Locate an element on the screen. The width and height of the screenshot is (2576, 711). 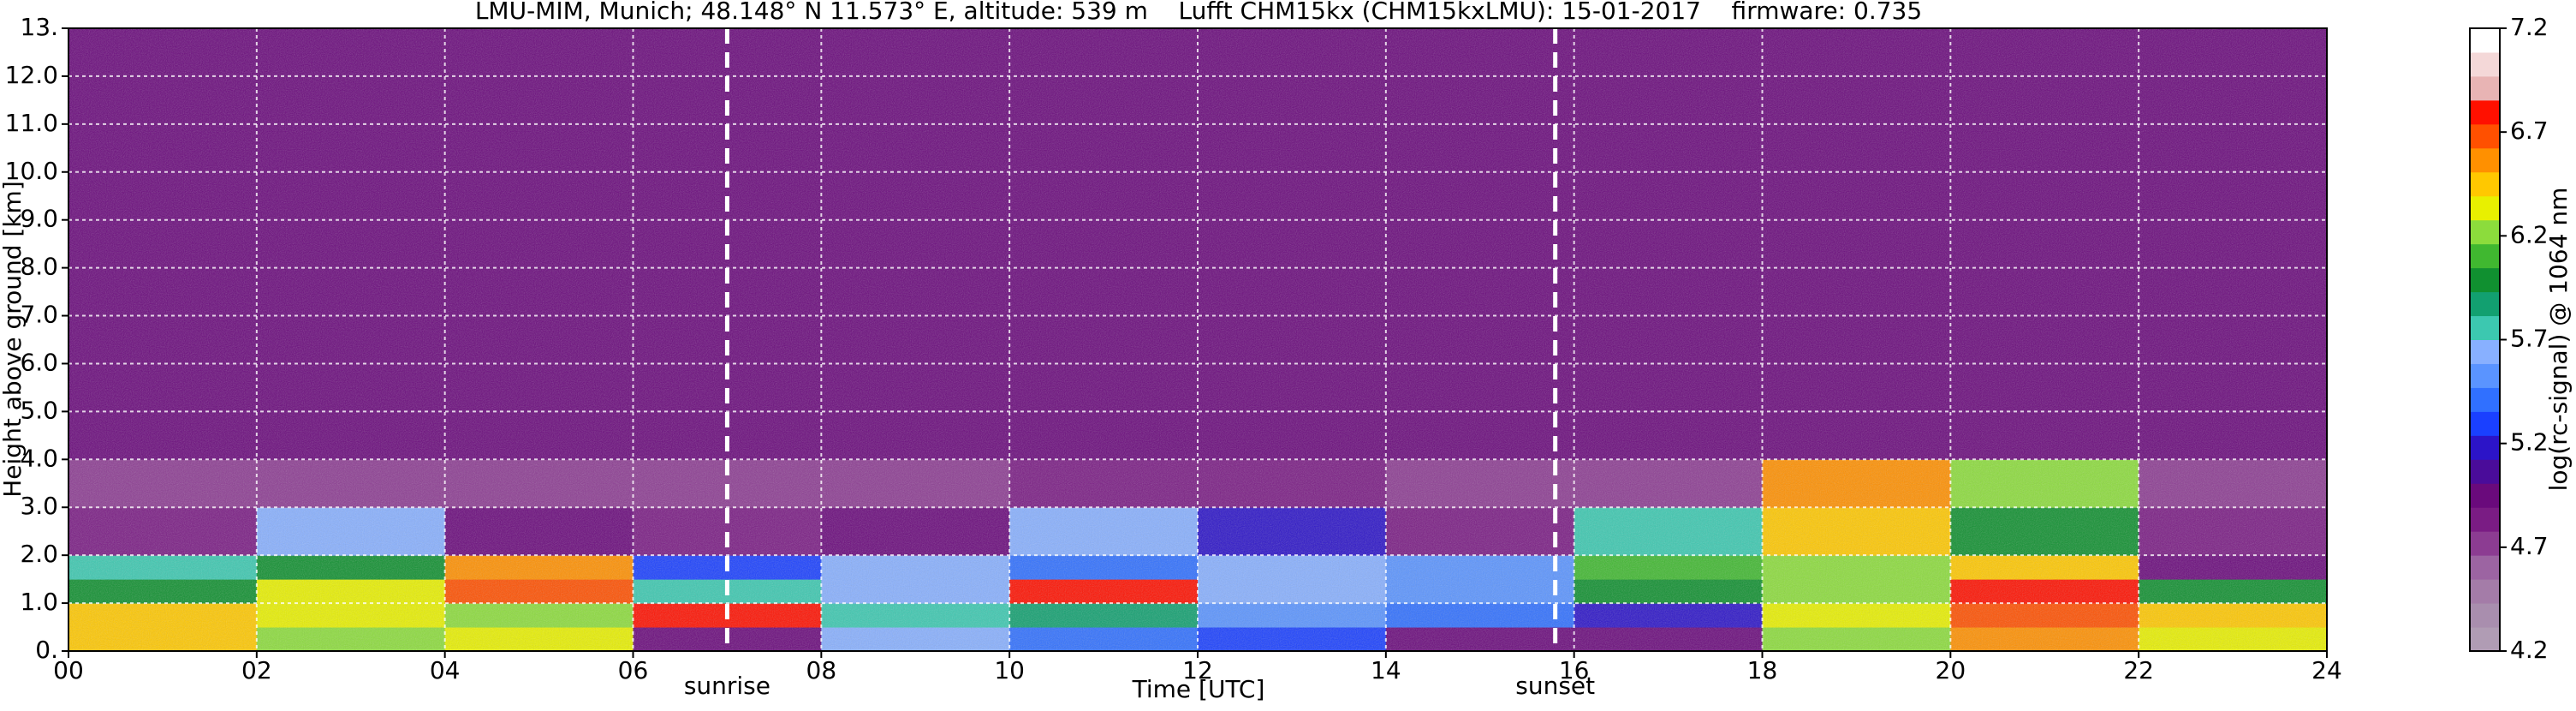
y-tick-label: 6.0 is located at coordinates (39, 362).